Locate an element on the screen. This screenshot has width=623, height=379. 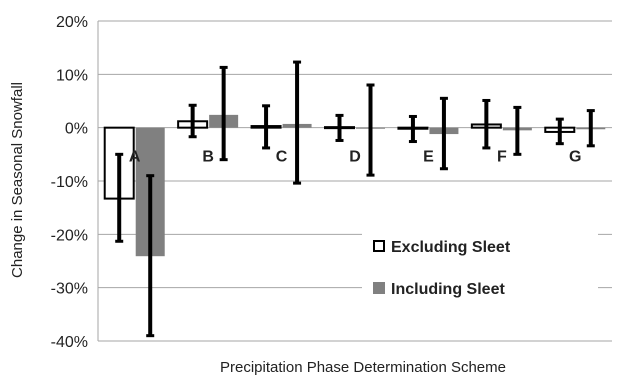
category-label: B is located at coordinates (208, 157).